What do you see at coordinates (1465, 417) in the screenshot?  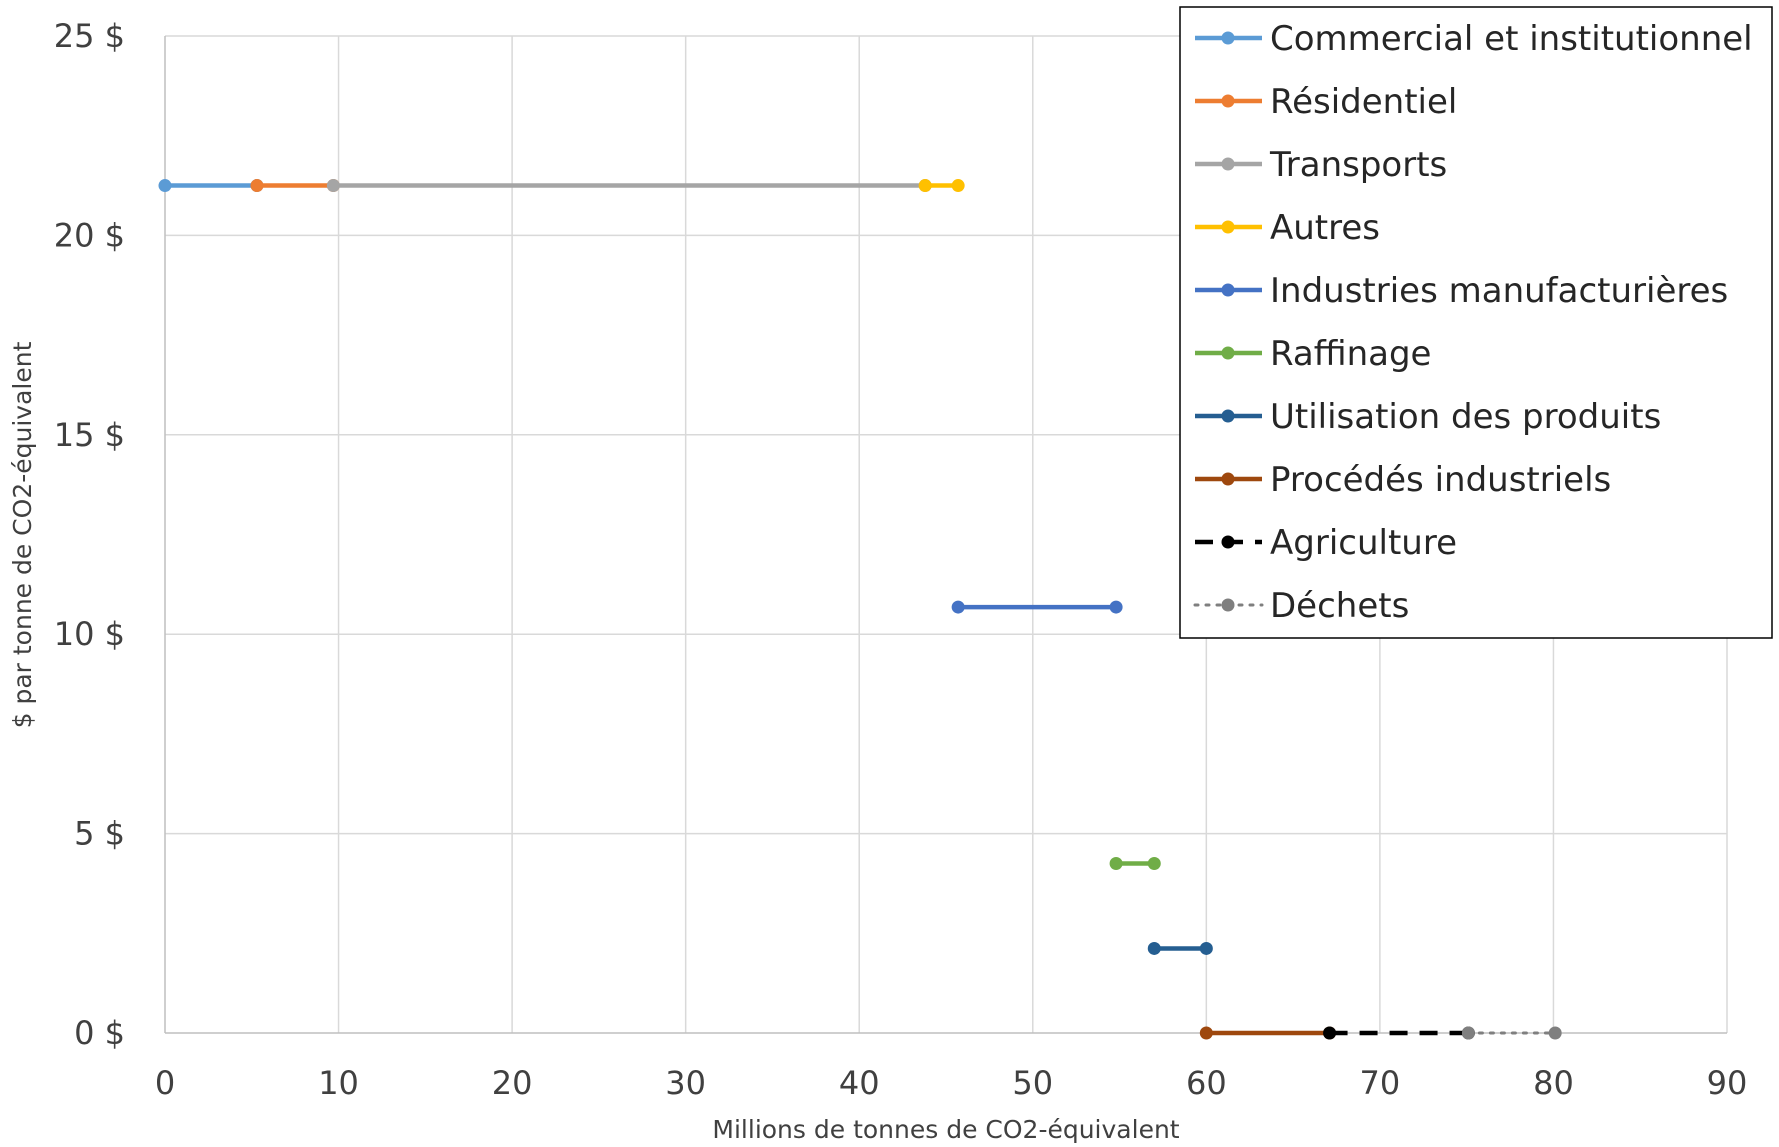 I see `legend-label: Utilisation des produits` at bounding box center [1465, 417].